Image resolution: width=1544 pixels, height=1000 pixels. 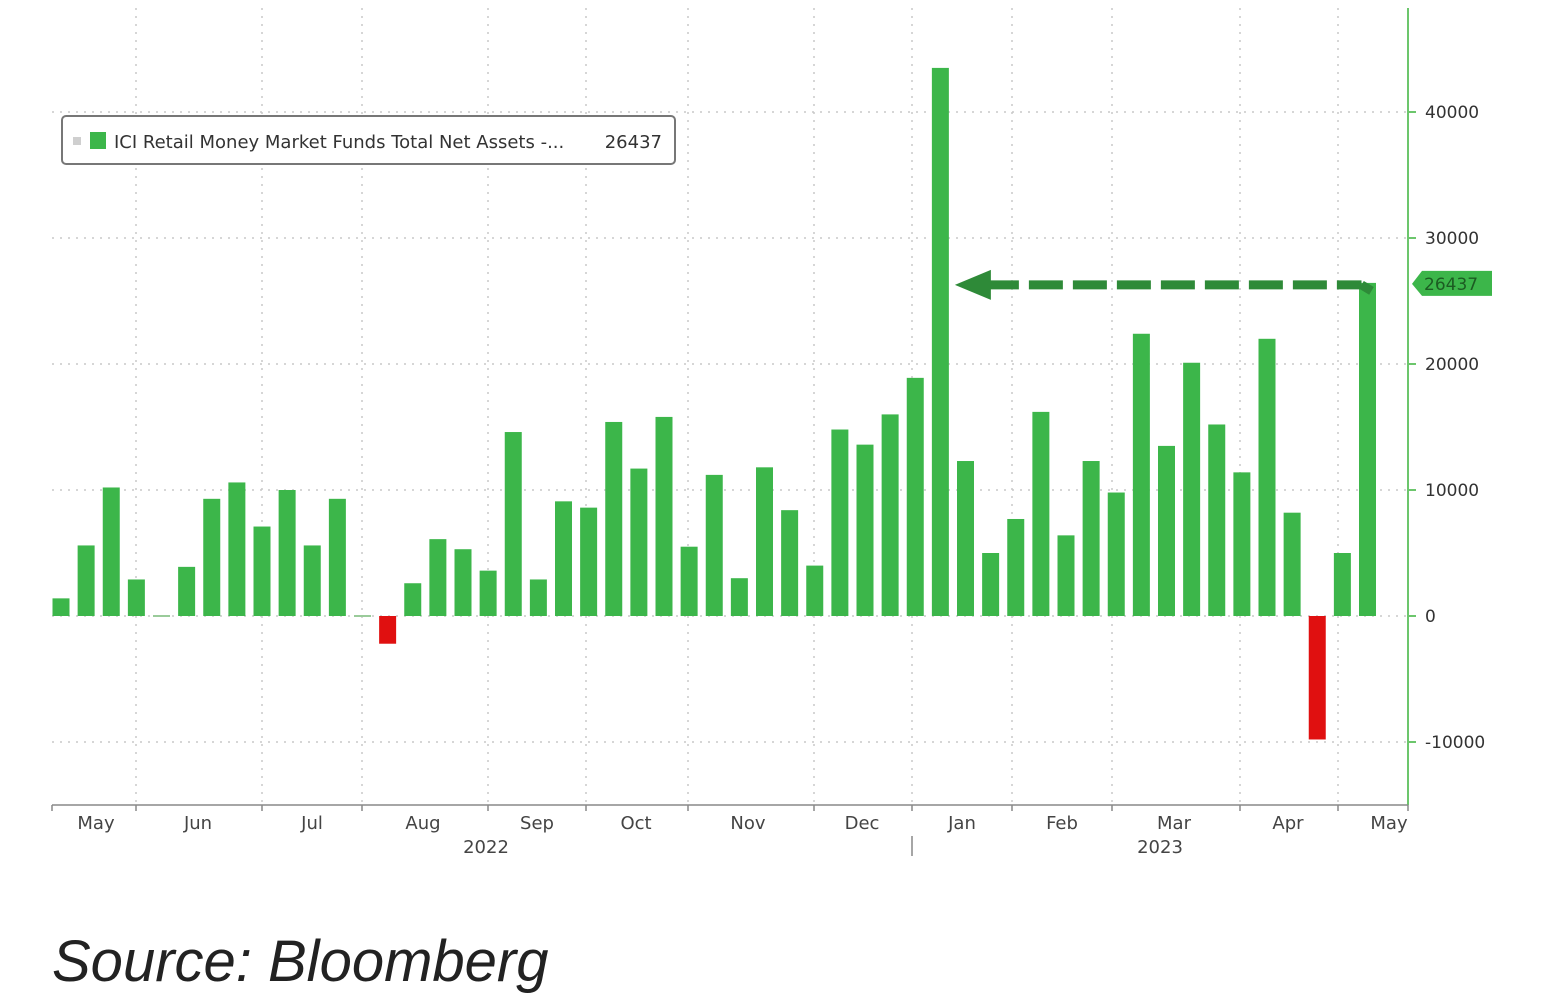 What do you see at coordinates (635, 823) in the screenshot?
I see `x-month-label: Oct` at bounding box center [635, 823].